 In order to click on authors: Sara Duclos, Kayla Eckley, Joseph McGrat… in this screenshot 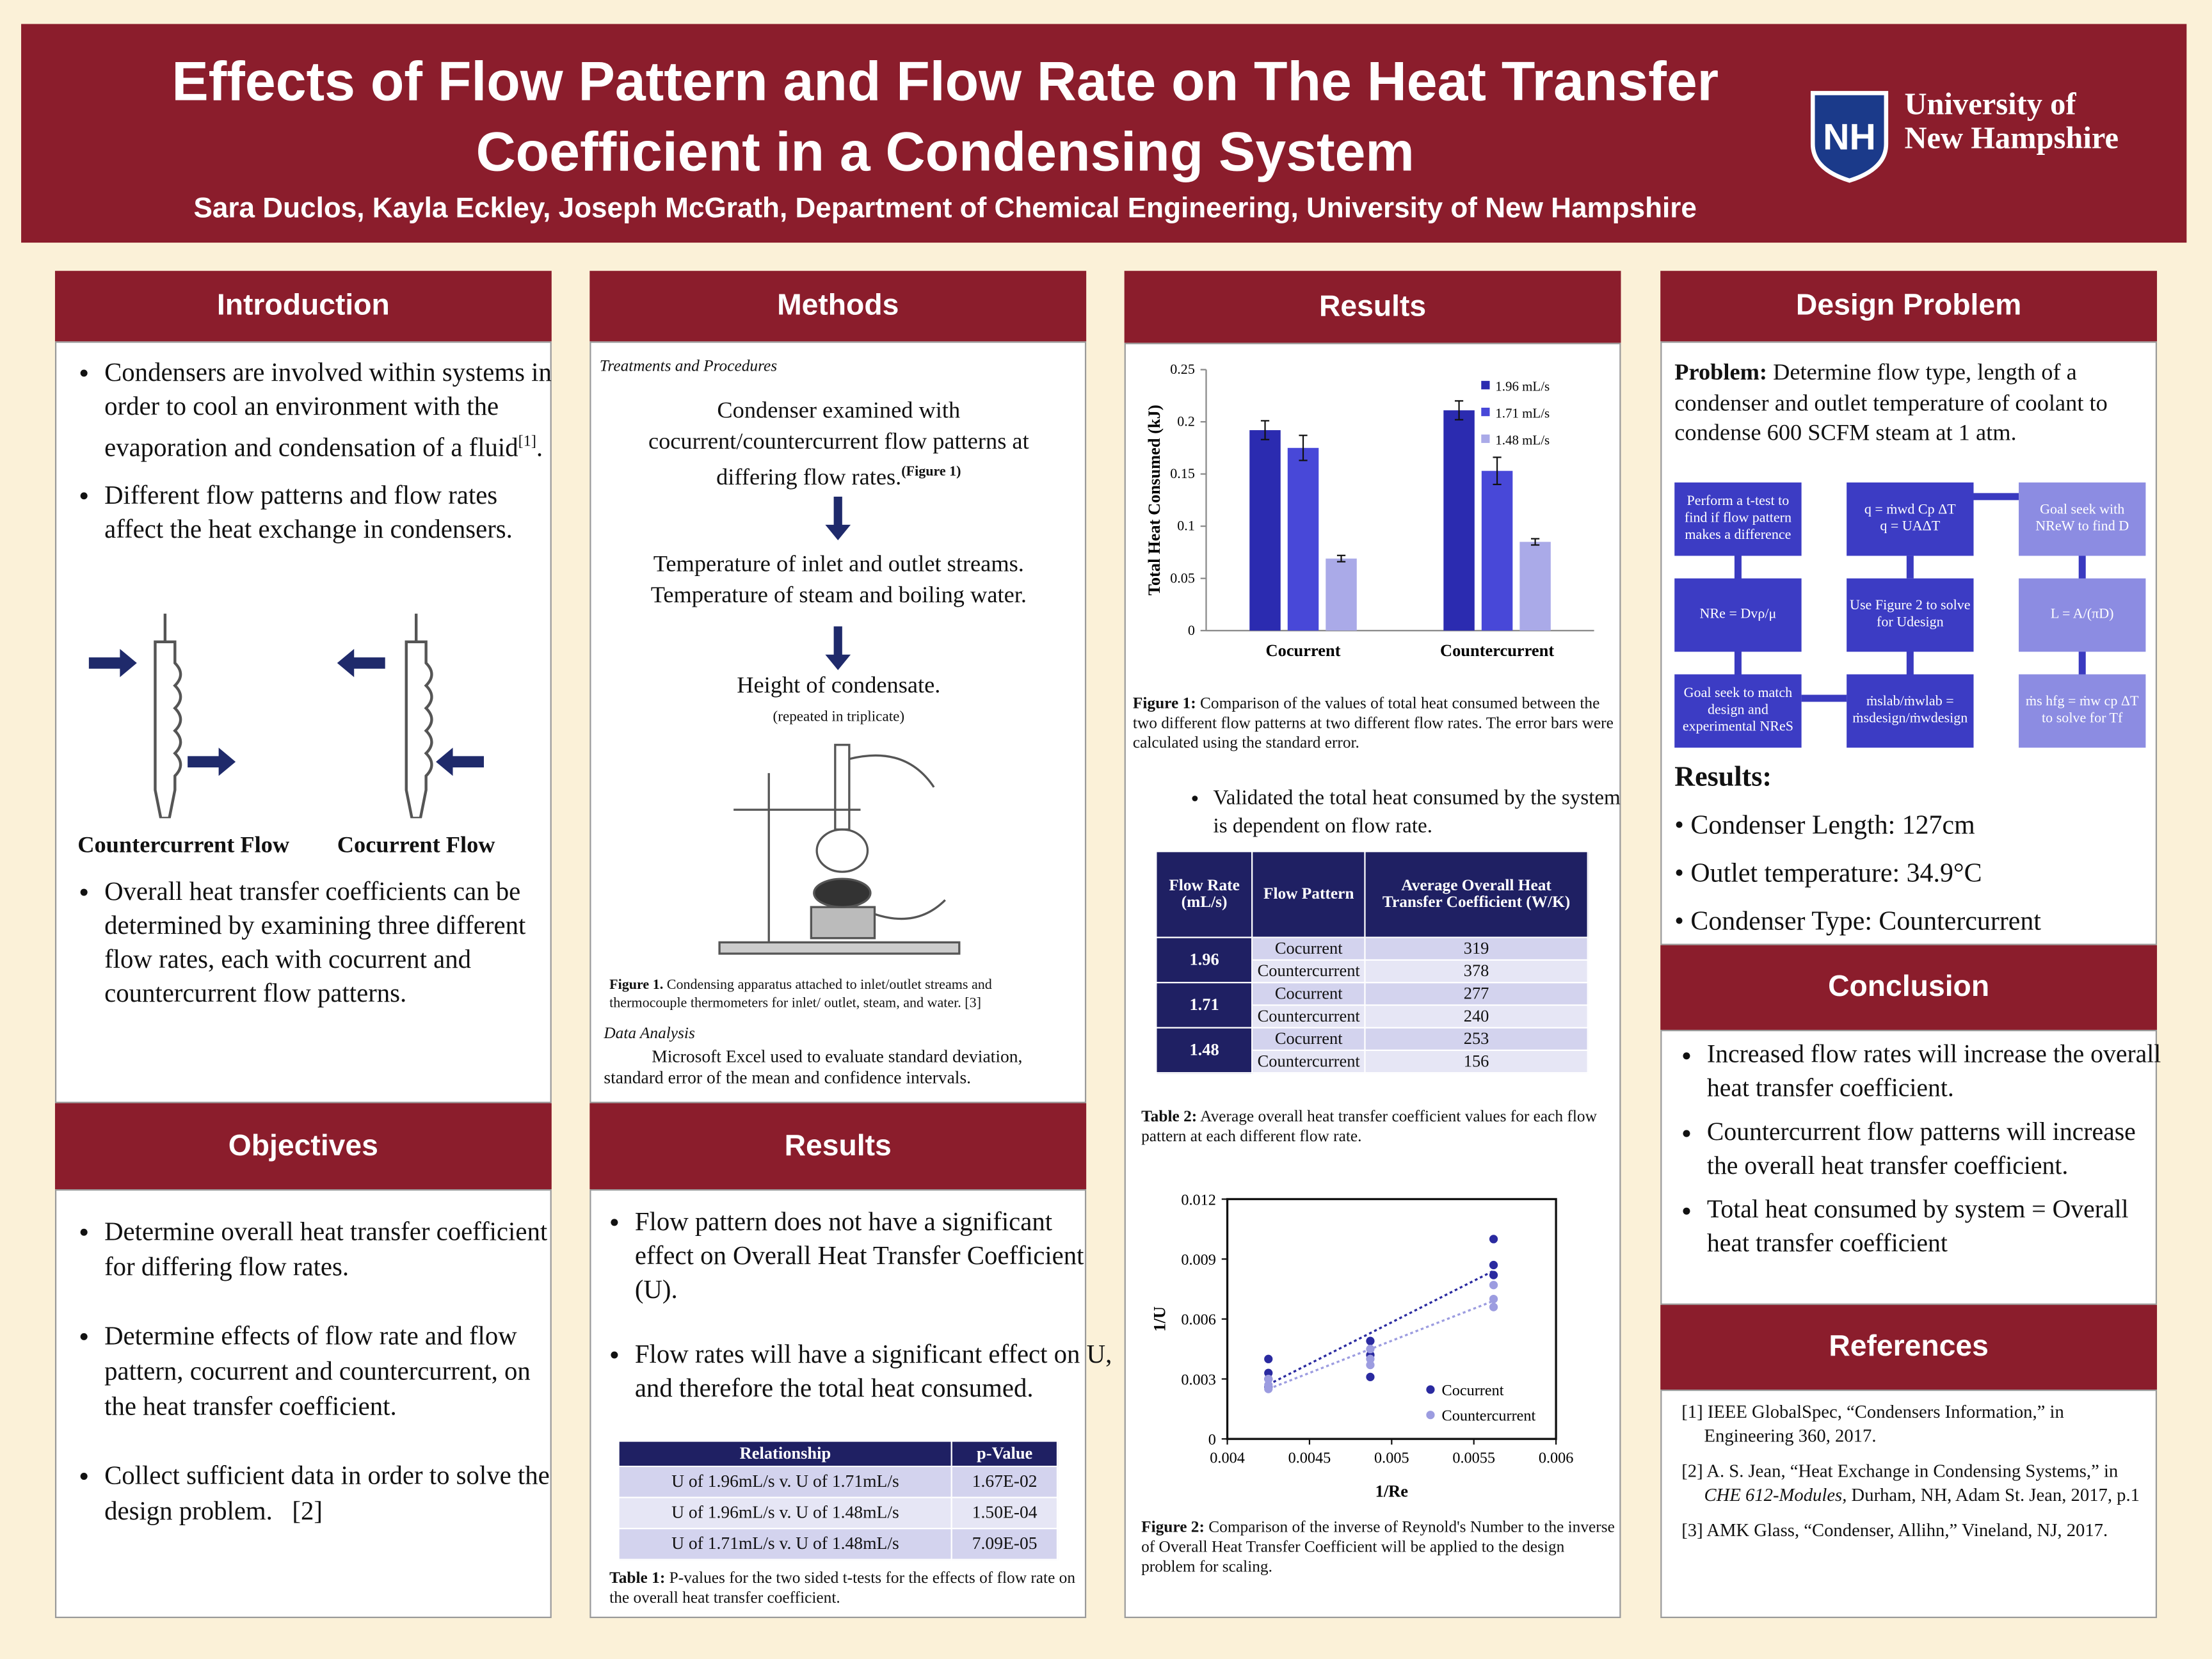, I will do `click(945, 209)`.